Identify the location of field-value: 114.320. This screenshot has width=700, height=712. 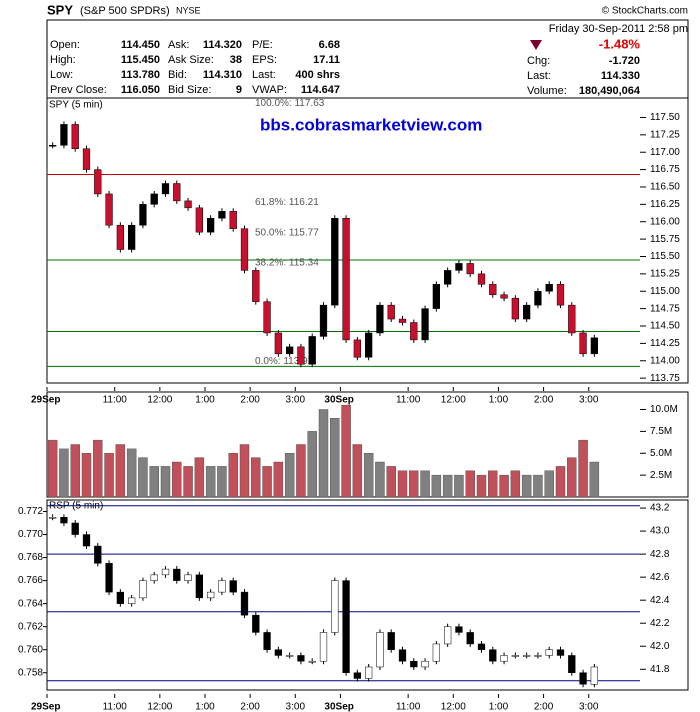
(222, 45).